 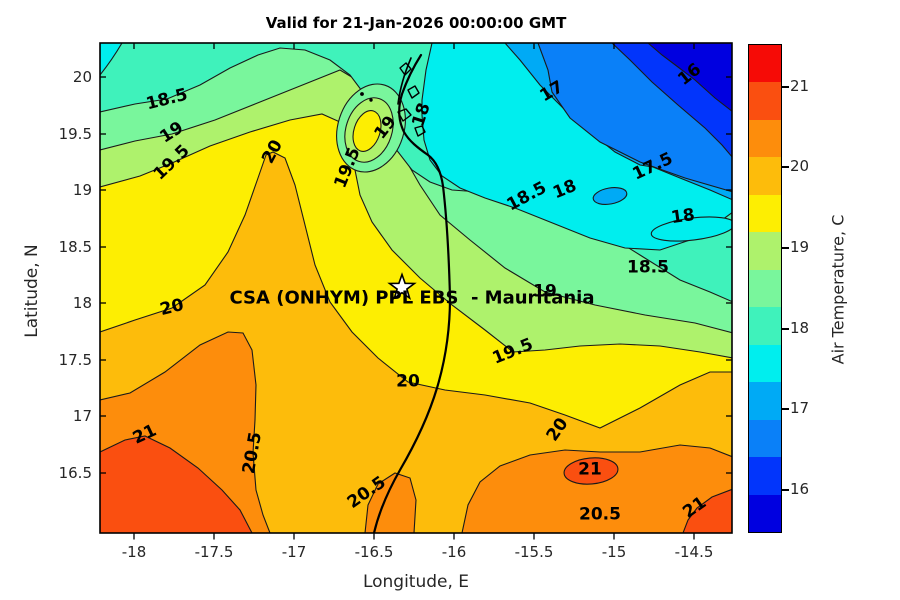 I want to click on y-tick: 17, so click(x=82, y=416).